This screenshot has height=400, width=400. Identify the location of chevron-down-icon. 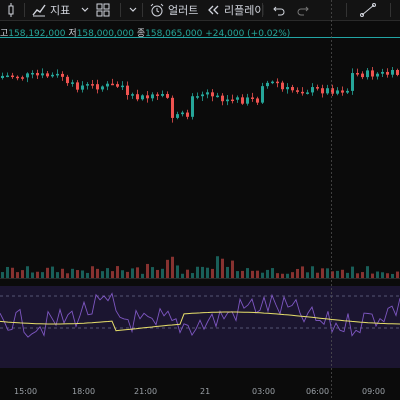
(85, 9).